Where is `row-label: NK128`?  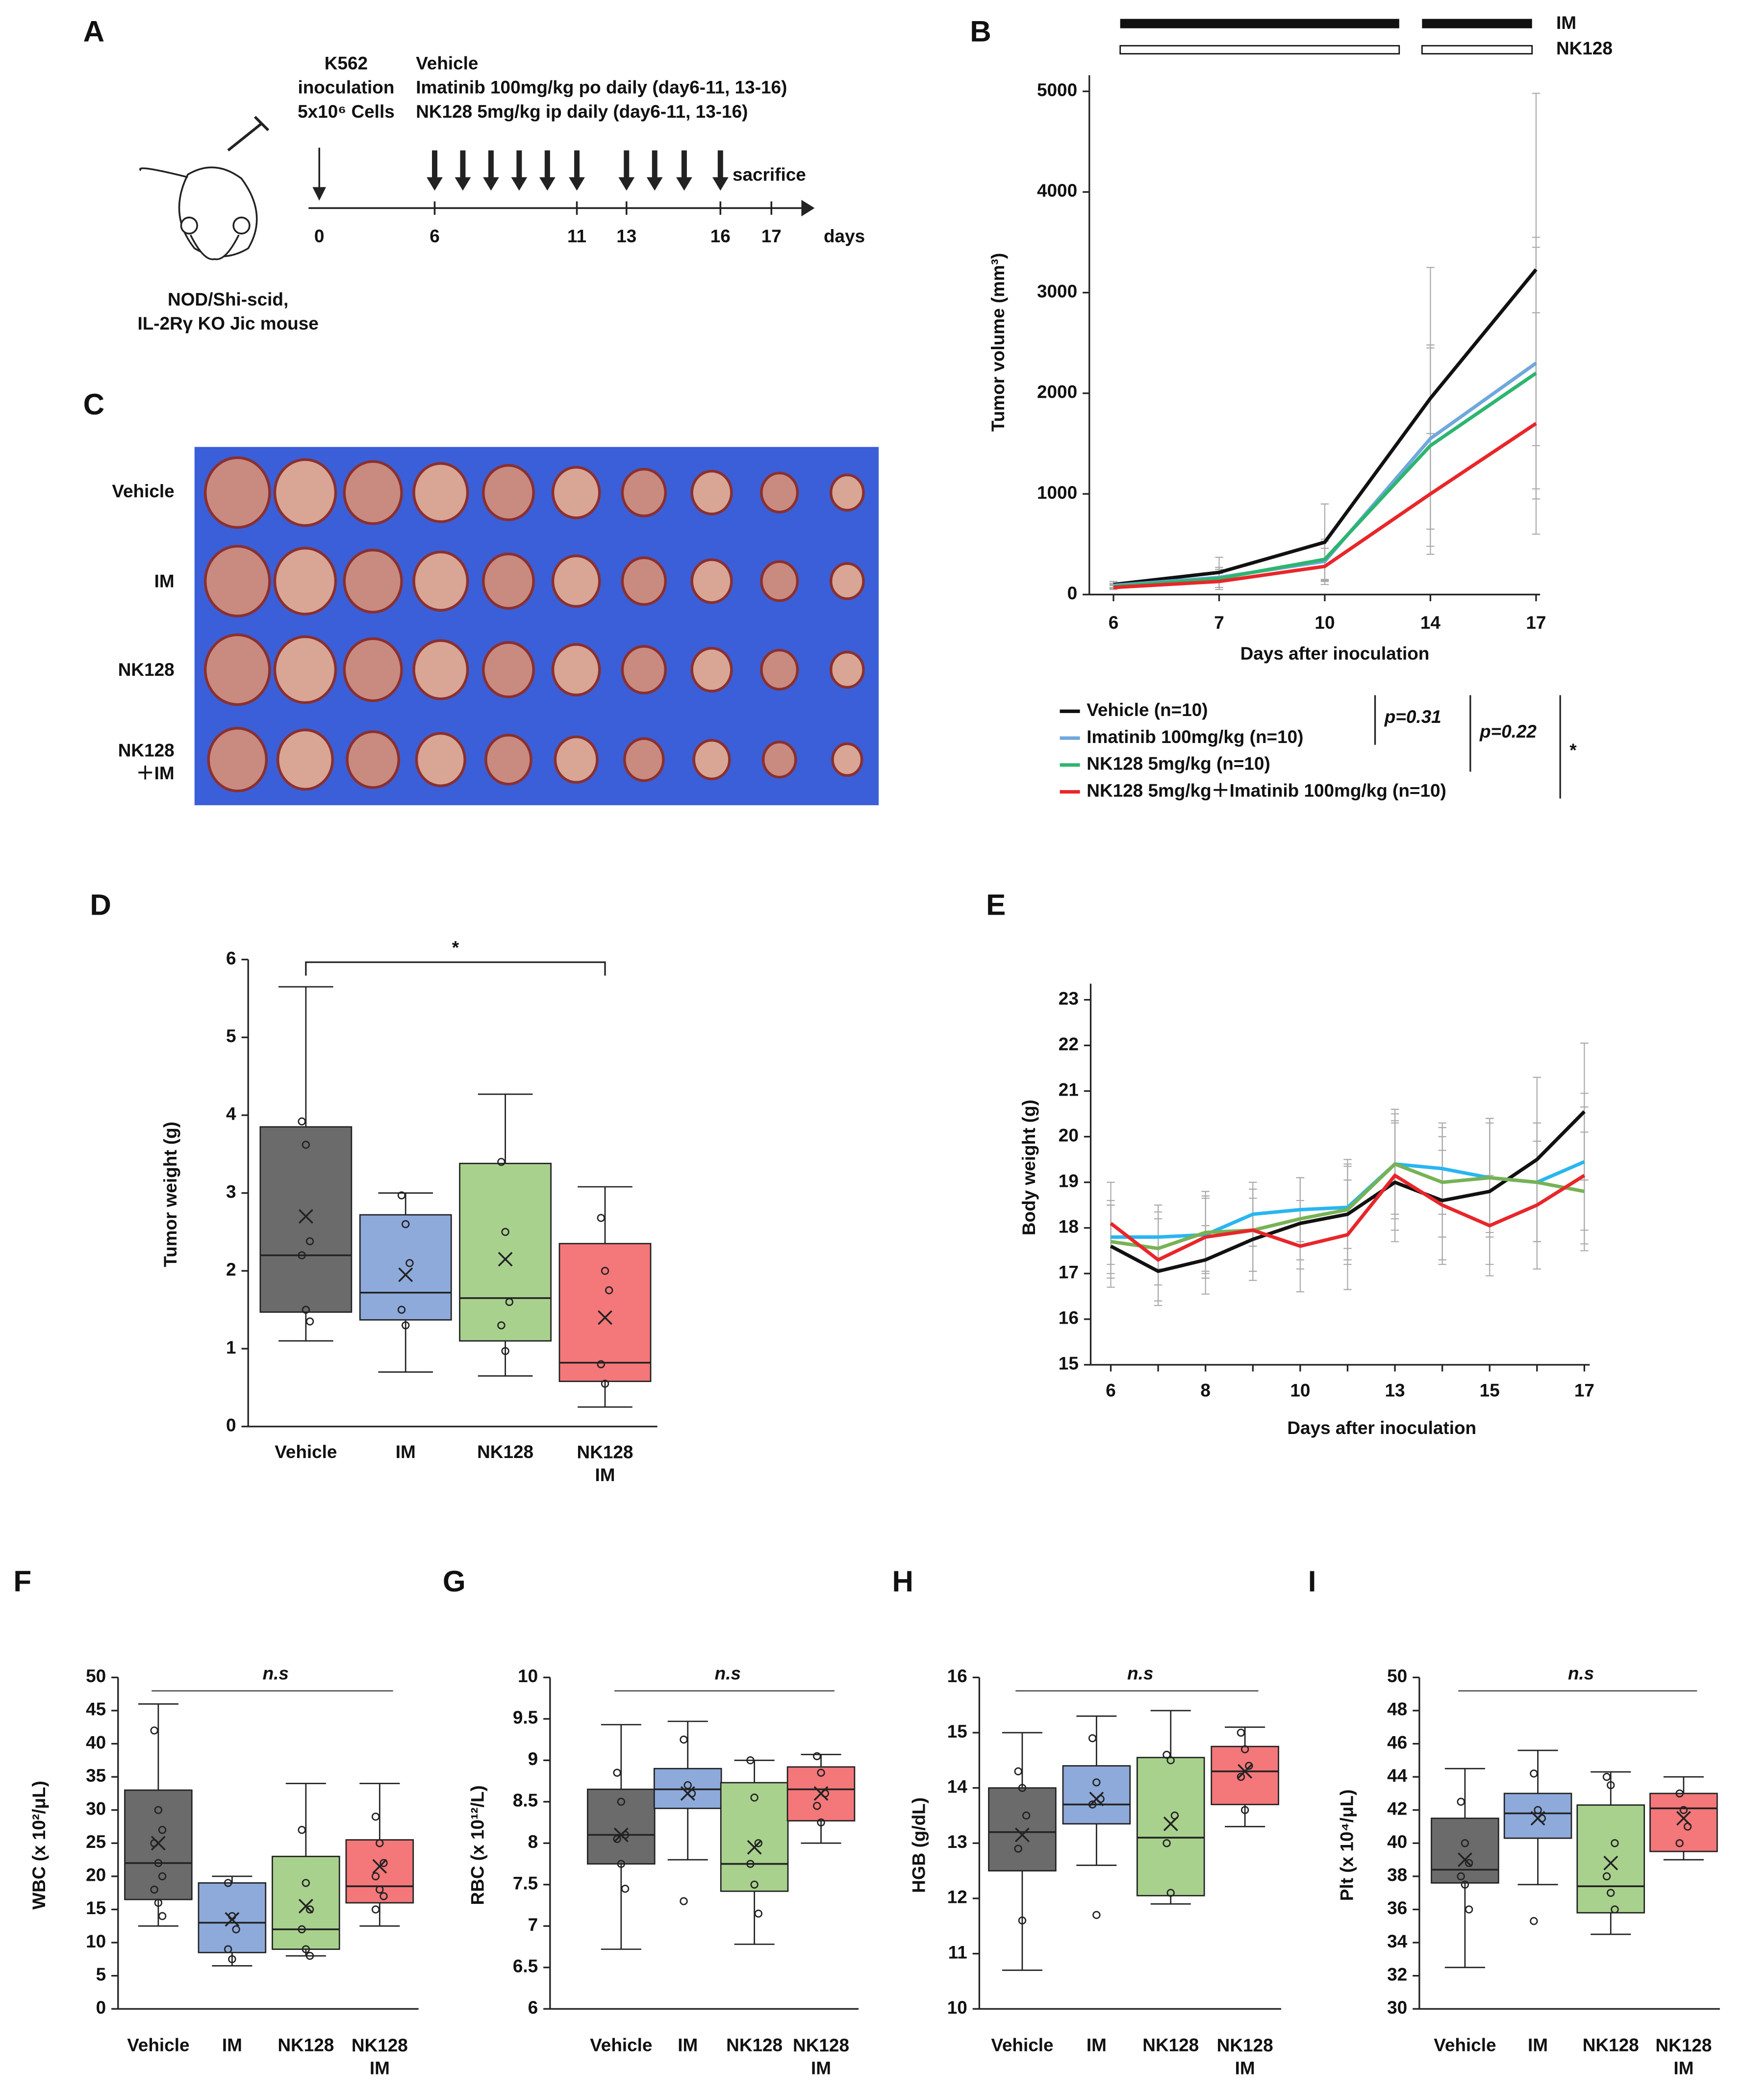
row-label: NK128 is located at coordinates (146, 670).